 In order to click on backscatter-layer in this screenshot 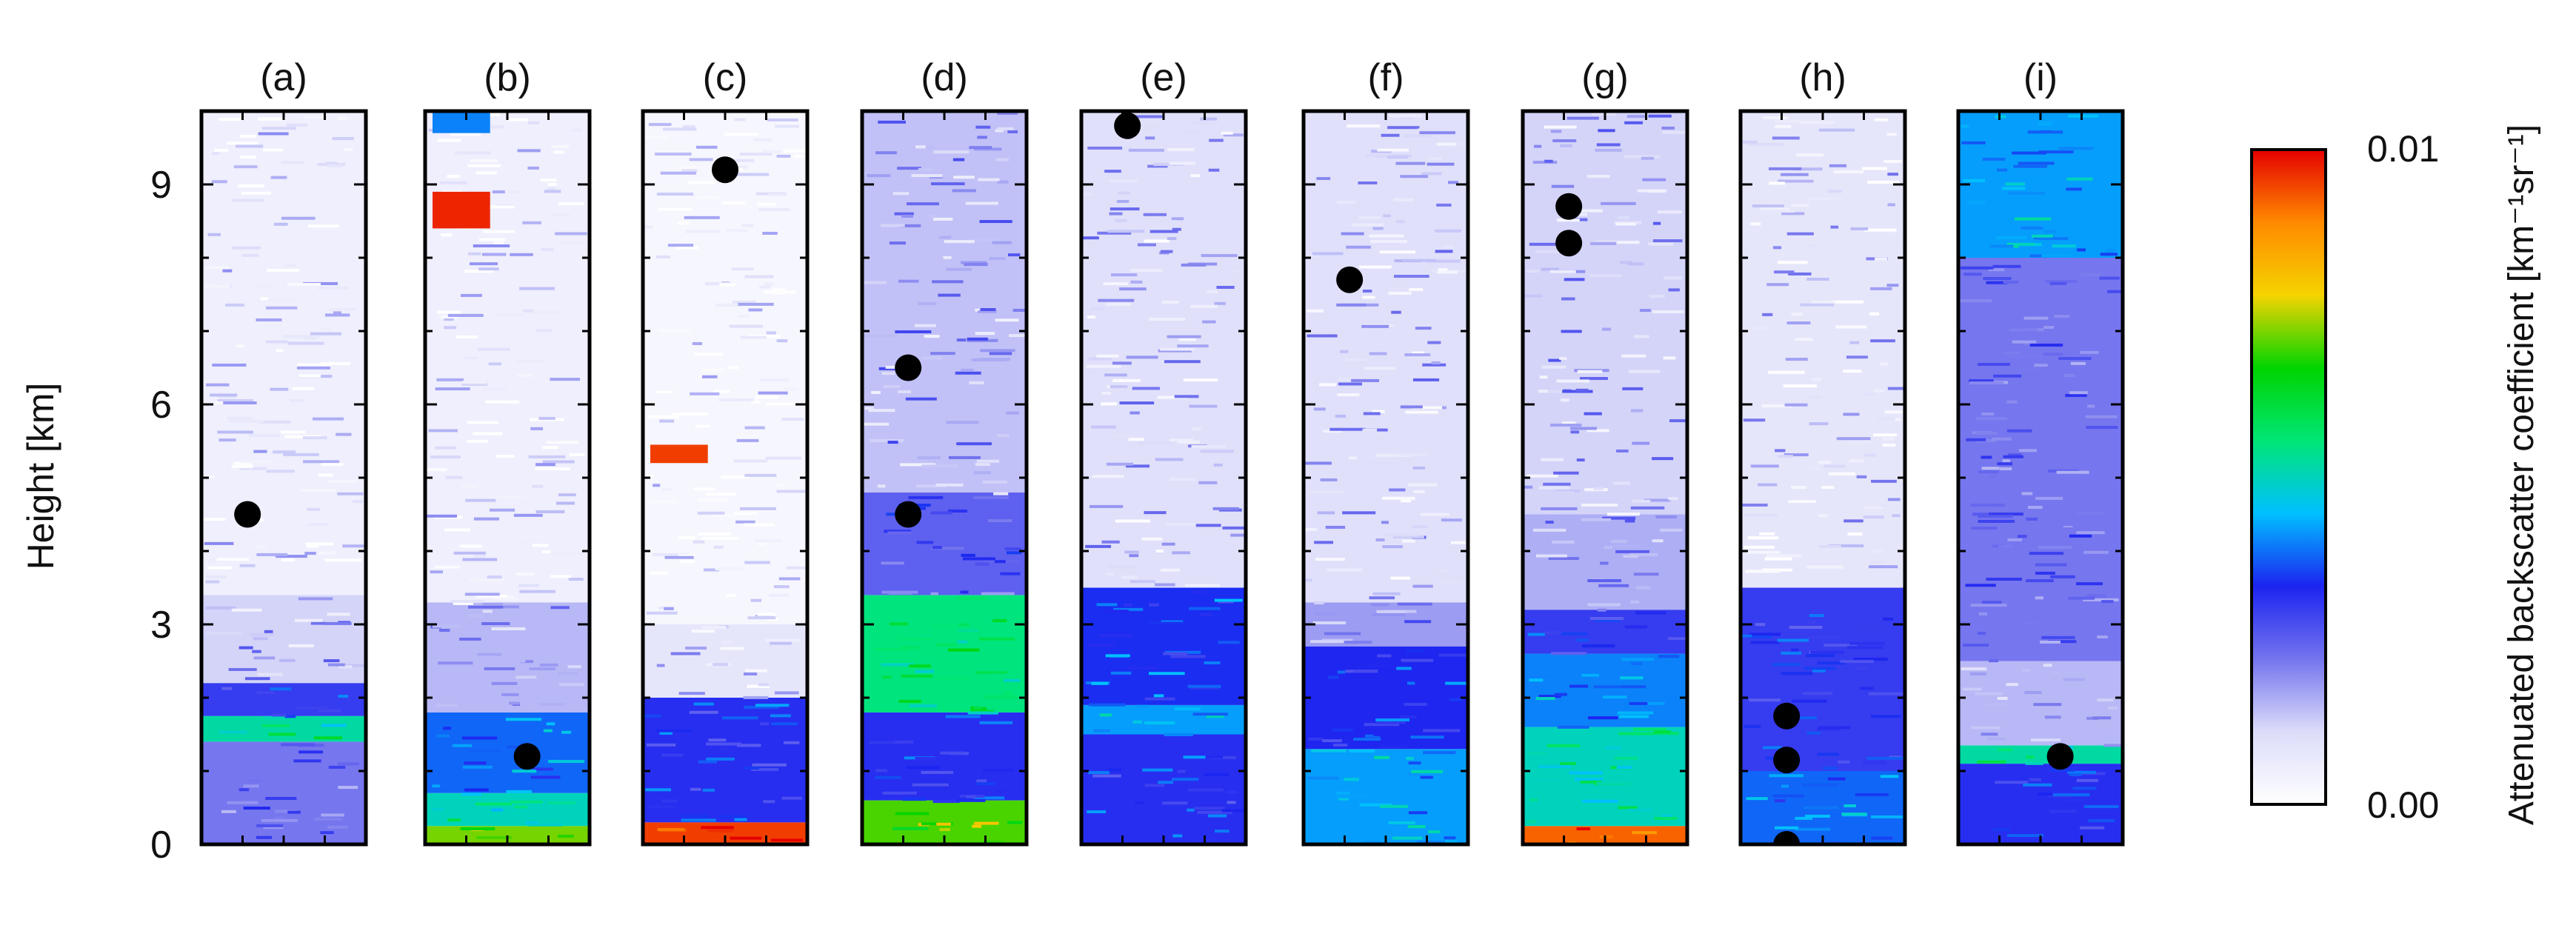, I will do `click(1386, 357)`.